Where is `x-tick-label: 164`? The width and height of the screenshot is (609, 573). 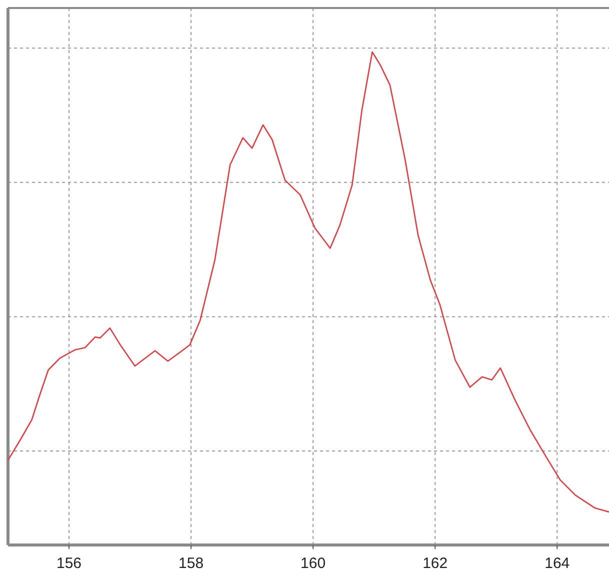 x-tick-label: 164 is located at coordinates (557, 563).